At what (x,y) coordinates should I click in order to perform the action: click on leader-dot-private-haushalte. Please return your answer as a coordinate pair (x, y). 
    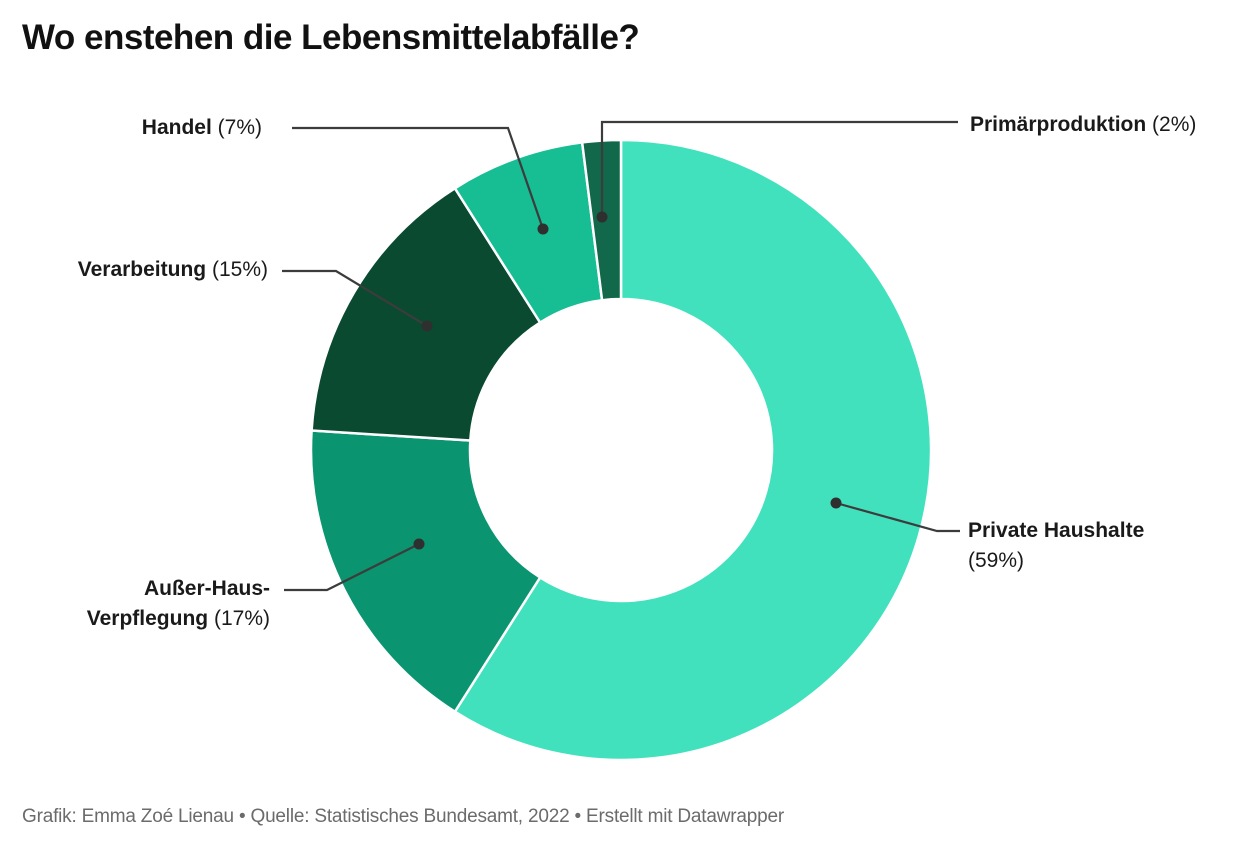
    Looking at the image, I should click on (836, 503).